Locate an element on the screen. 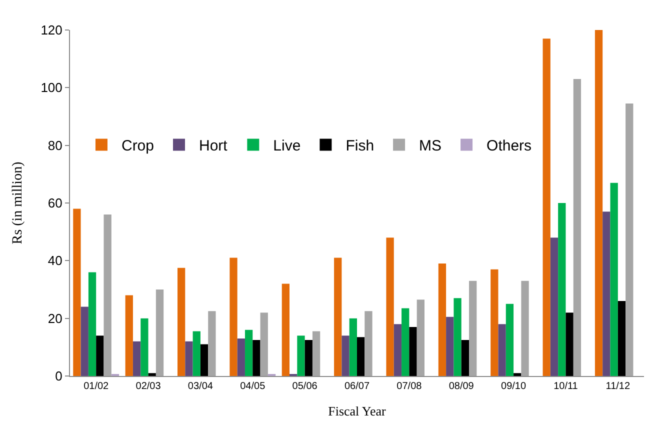  y-tick-label: 20 is located at coordinates (55, 318).